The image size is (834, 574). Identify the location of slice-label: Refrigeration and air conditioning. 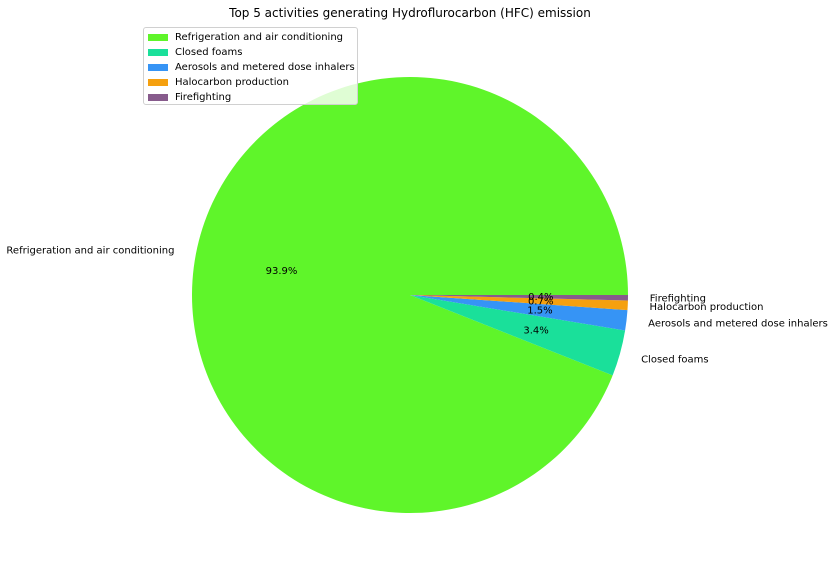
(90, 251).